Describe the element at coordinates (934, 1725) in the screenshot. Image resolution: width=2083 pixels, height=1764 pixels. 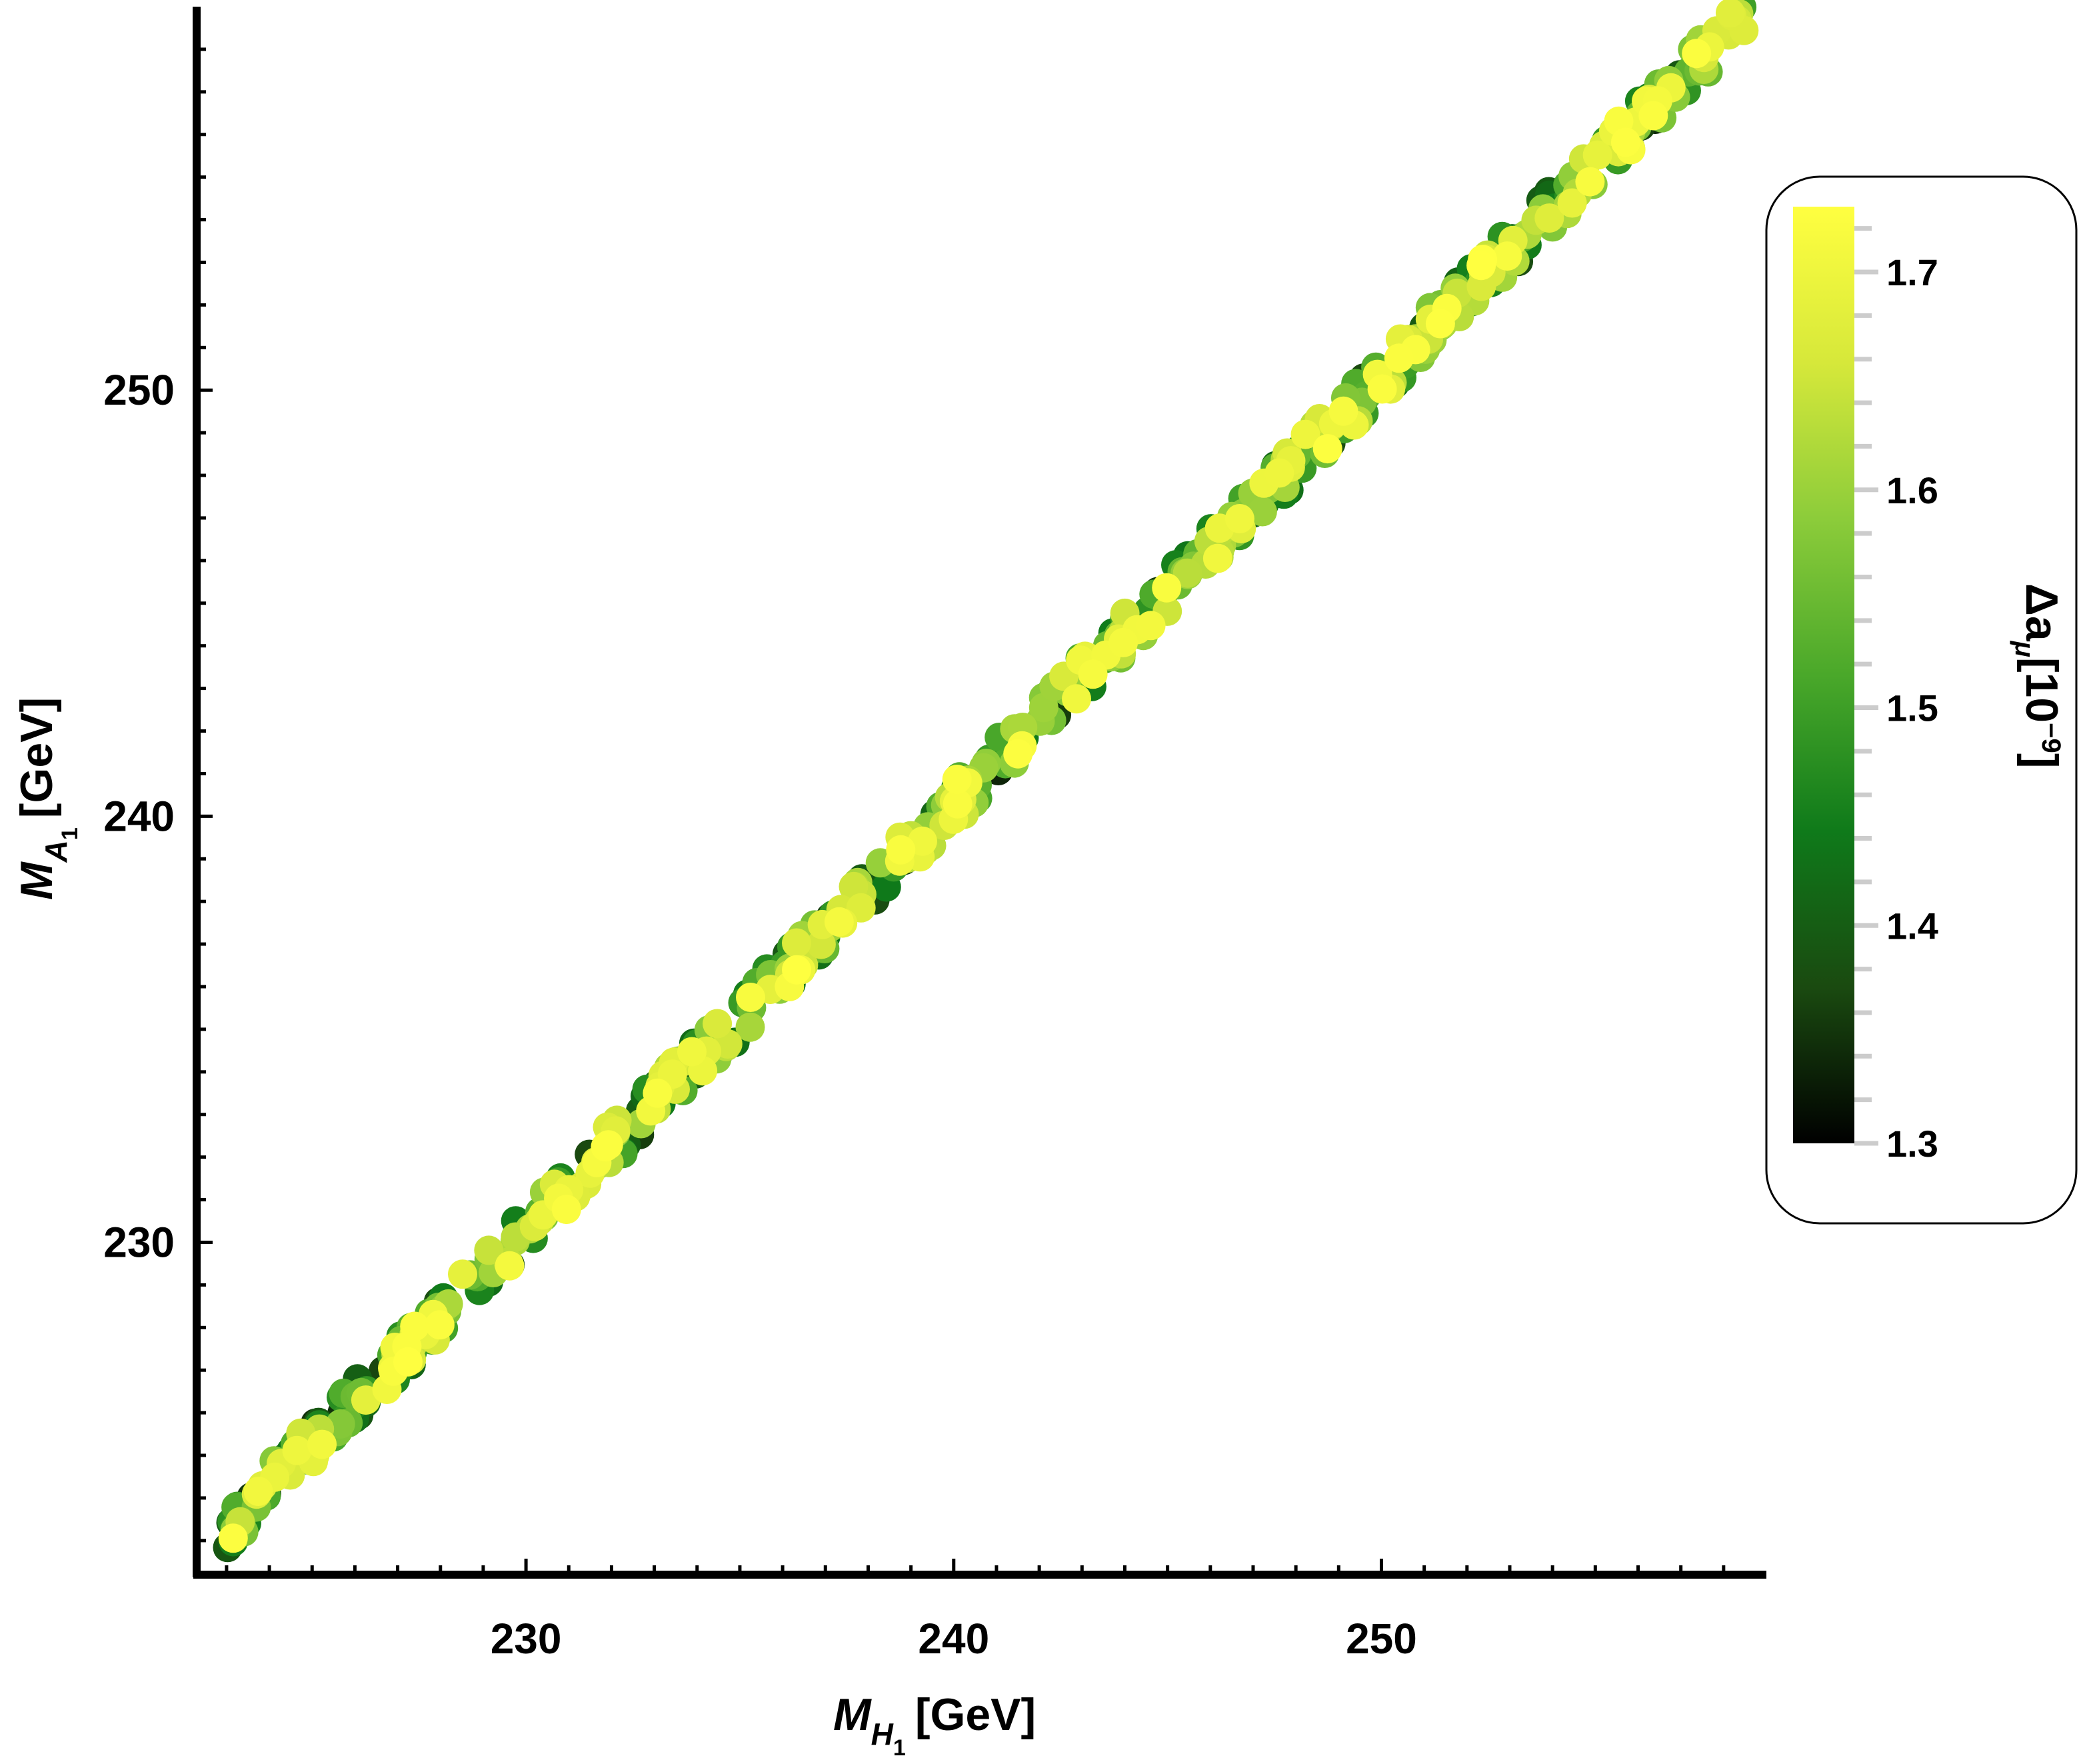
I see `x-axis-title: MH1[GeV]` at that location.